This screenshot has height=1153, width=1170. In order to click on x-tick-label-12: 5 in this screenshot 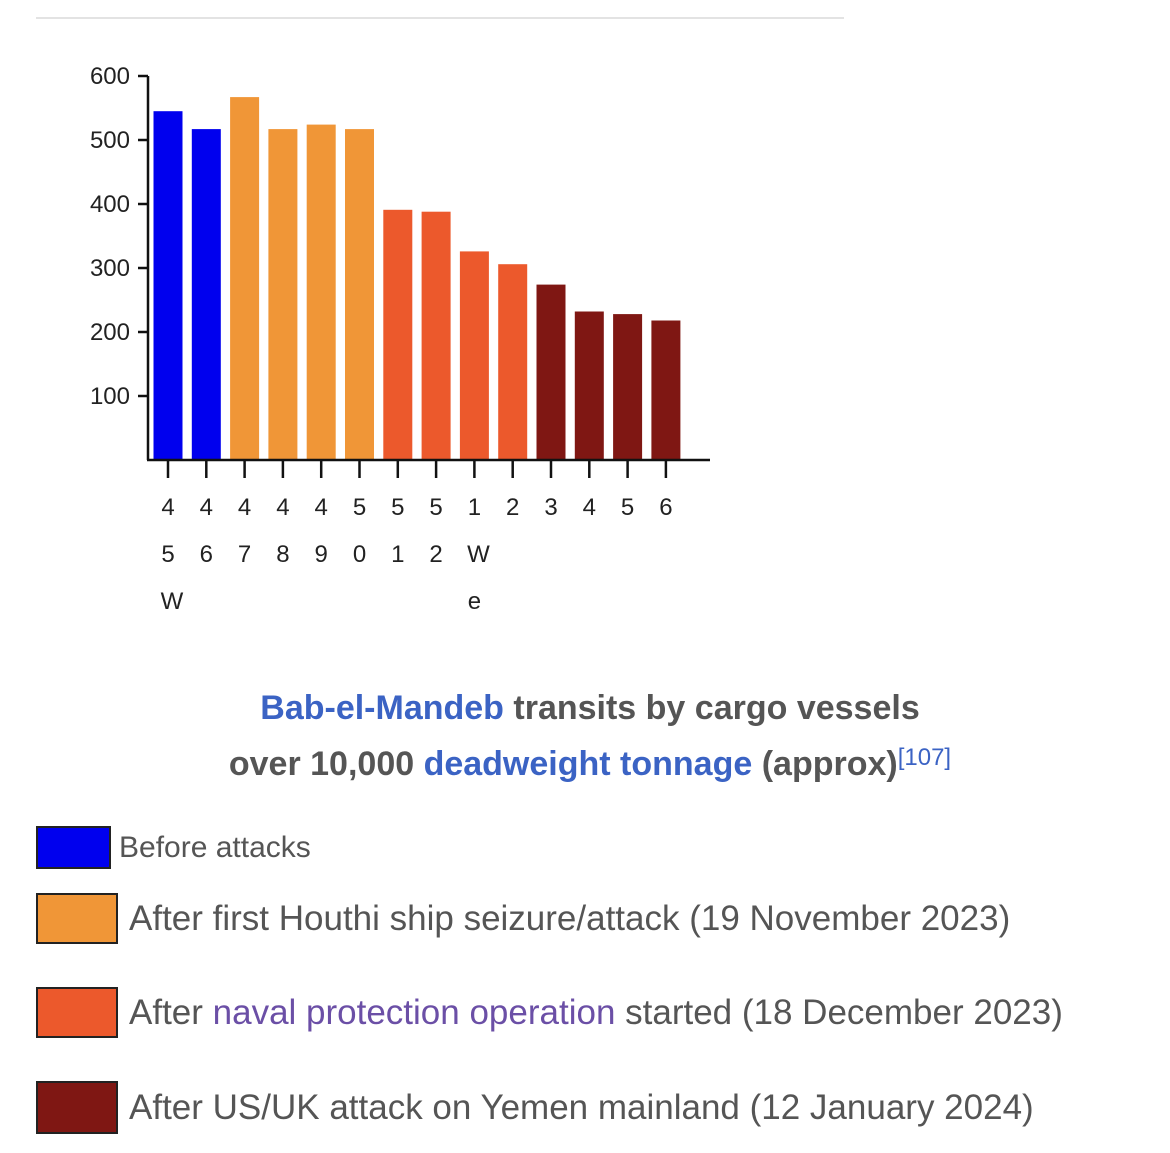, I will do `click(627, 507)`.